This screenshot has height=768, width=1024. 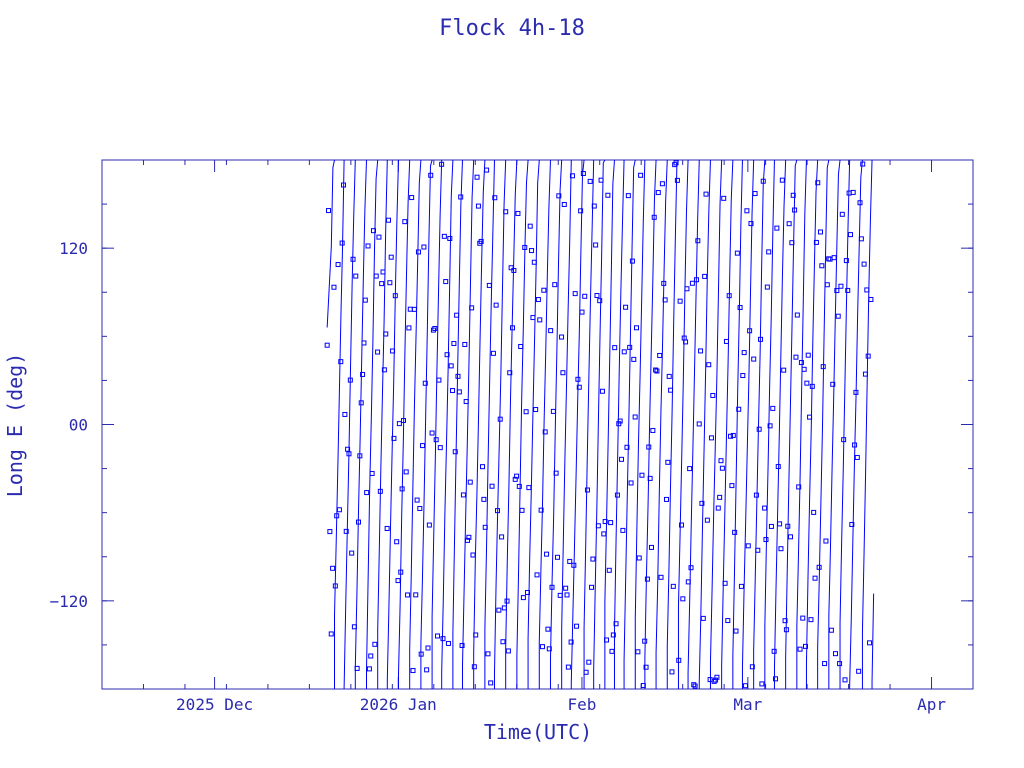 I want to click on chart-title: Flock 4h-18, so click(x=512, y=28).